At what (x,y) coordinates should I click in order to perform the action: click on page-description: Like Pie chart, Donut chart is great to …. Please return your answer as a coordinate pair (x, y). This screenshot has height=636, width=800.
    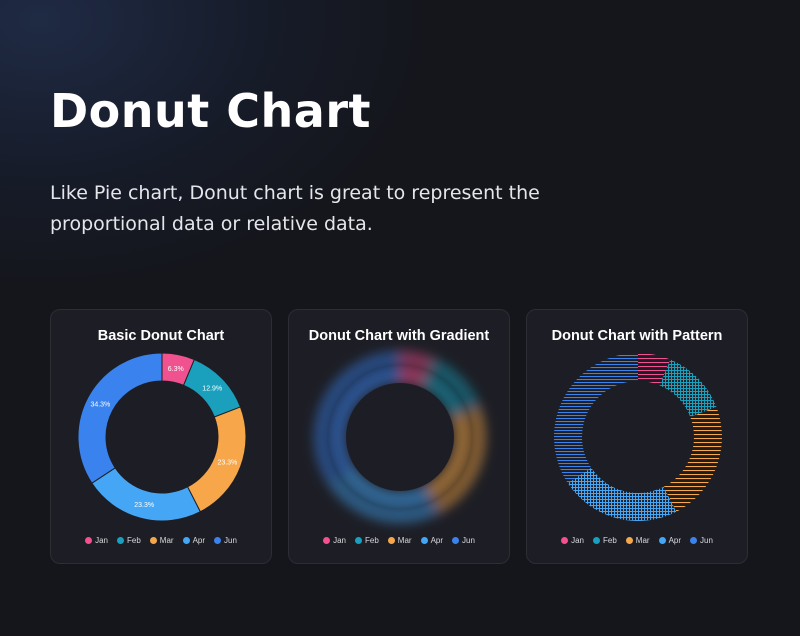
    Looking at the image, I should click on (295, 208).